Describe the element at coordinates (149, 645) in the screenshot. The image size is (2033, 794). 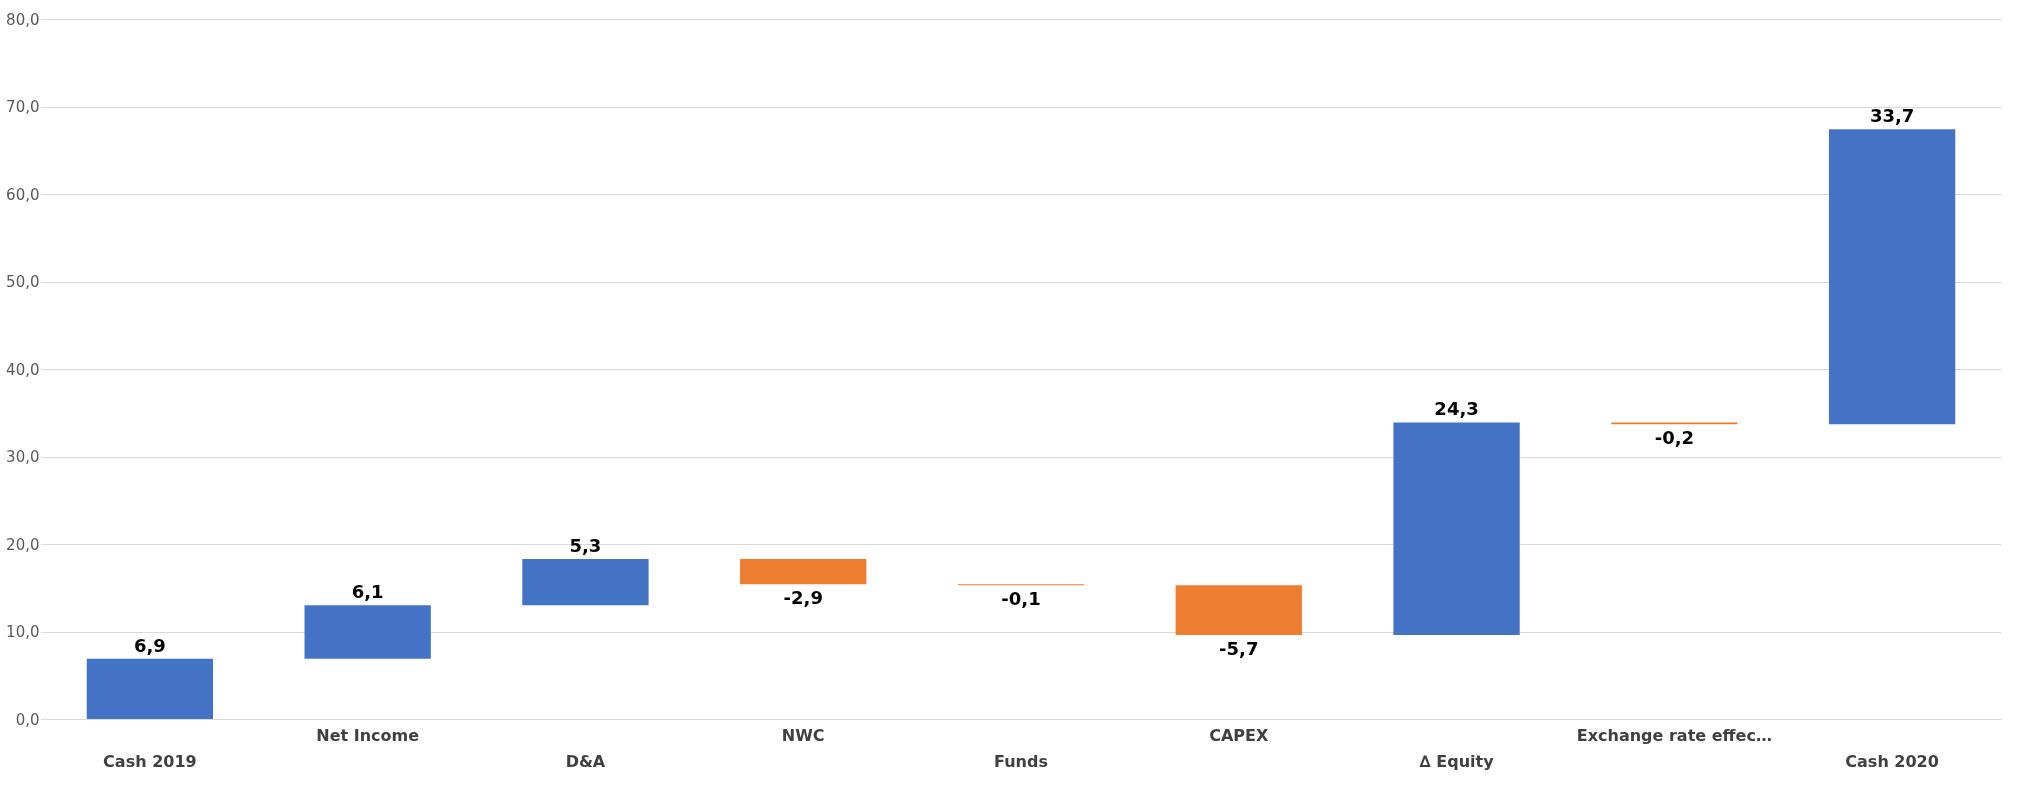
I see `data-label: 6,9` at that location.